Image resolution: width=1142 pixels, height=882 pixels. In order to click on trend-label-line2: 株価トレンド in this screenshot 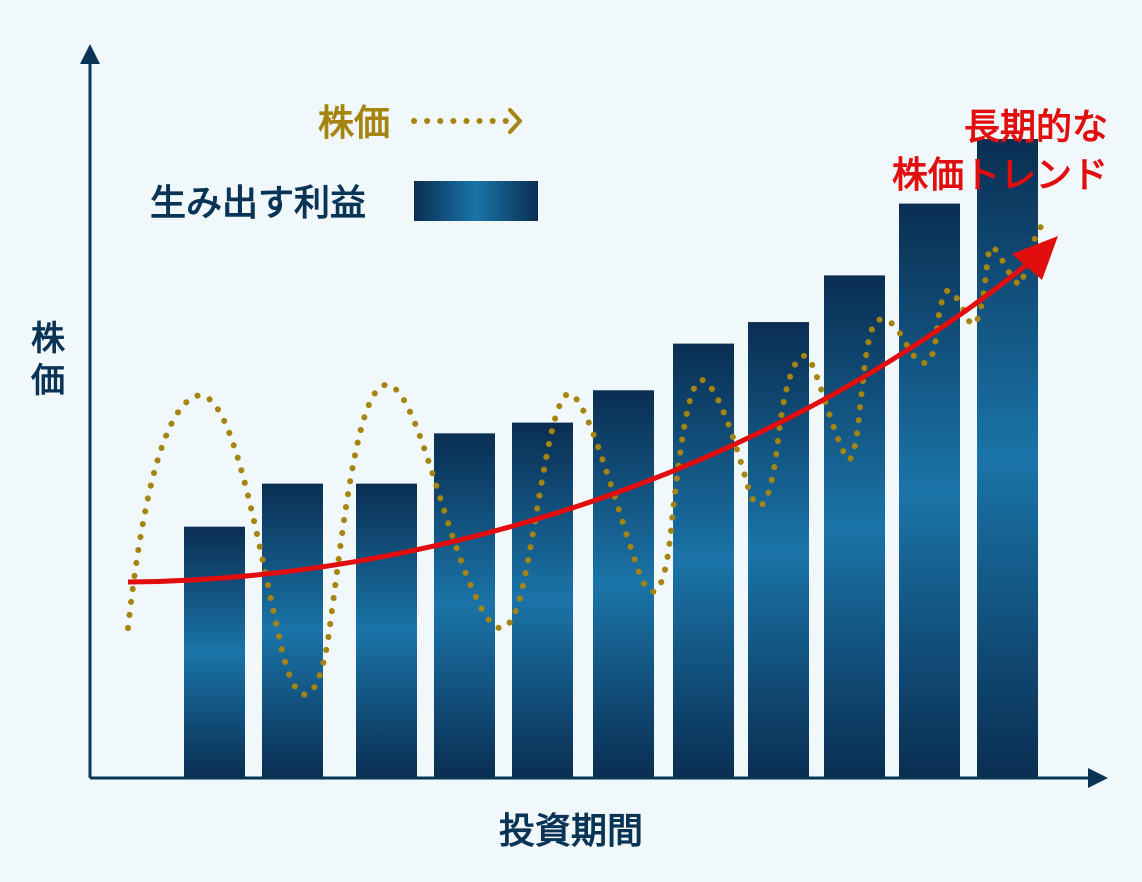, I will do `click(999, 175)`.